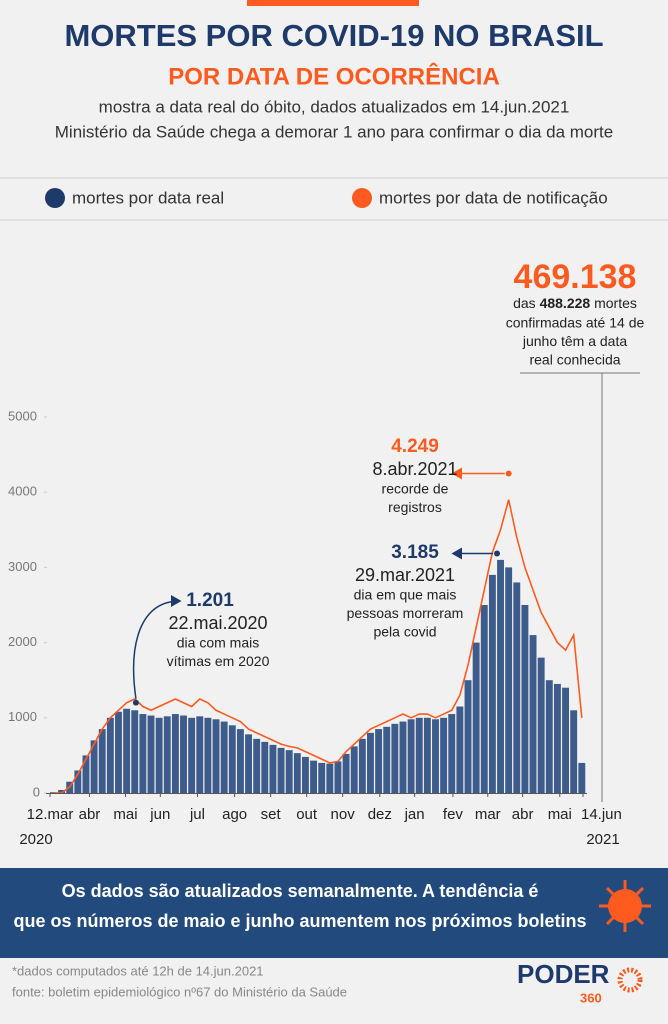 The width and height of the screenshot is (668, 1024). What do you see at coordinates (210, 600) in the screenshot?
I see `annotation-value: 1.201` at bounding box center [210, 600].